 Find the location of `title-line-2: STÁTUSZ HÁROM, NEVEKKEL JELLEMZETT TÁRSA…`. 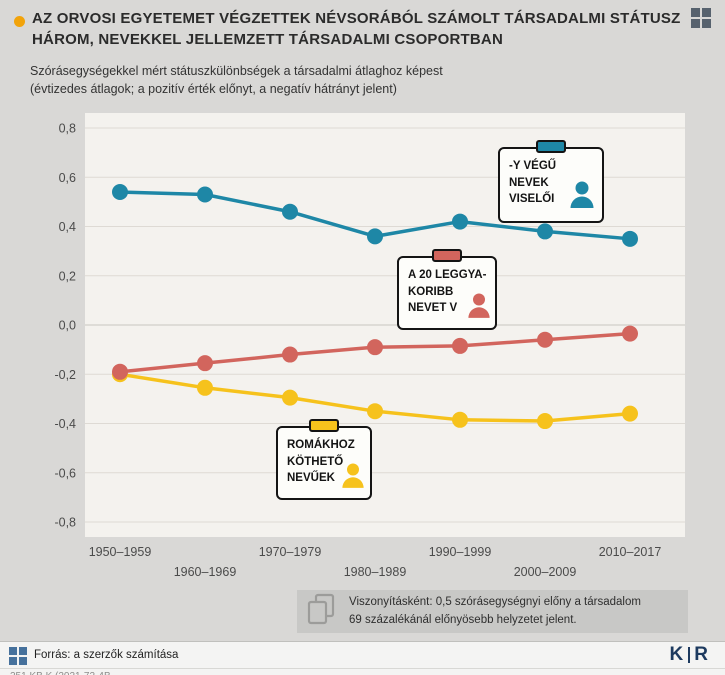

title-line-2: STÁTUSZ HÁROM, NEVEKKEL JELLEMZETT TÁRSA… is located at coordinates (356, 29).